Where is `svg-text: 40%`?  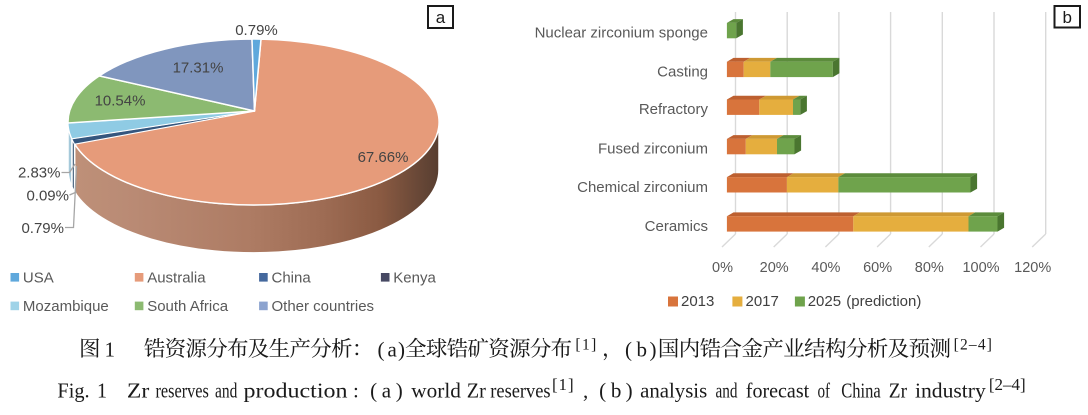
svg-text: 40% is located at coordinates (825, 268).